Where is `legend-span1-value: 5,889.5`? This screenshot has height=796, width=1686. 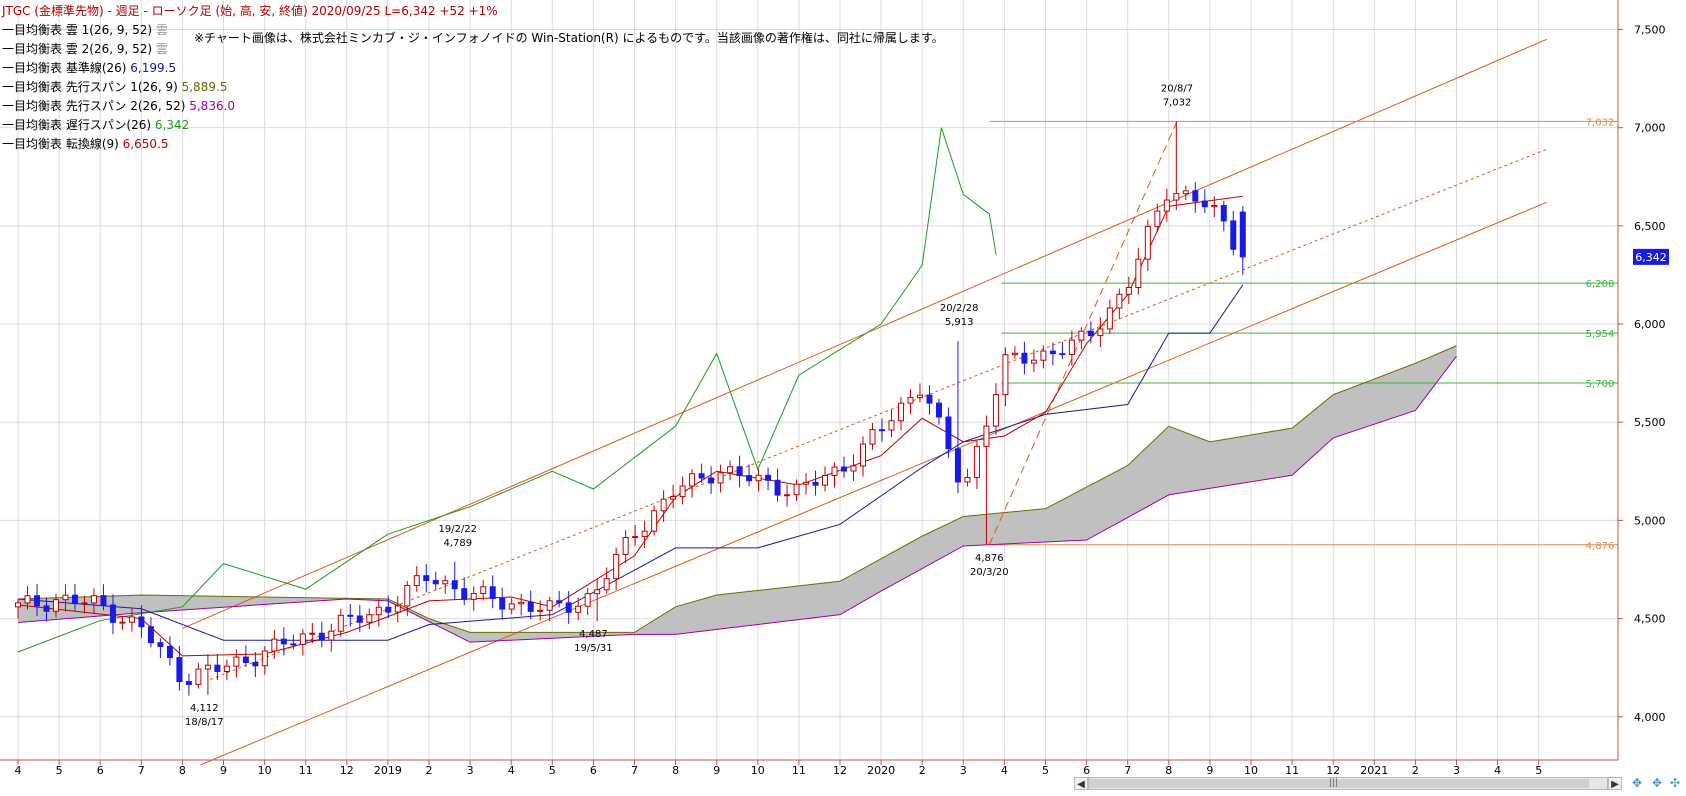
legend-span1-value: 5,889.5 is located at coordinates (204, 87).